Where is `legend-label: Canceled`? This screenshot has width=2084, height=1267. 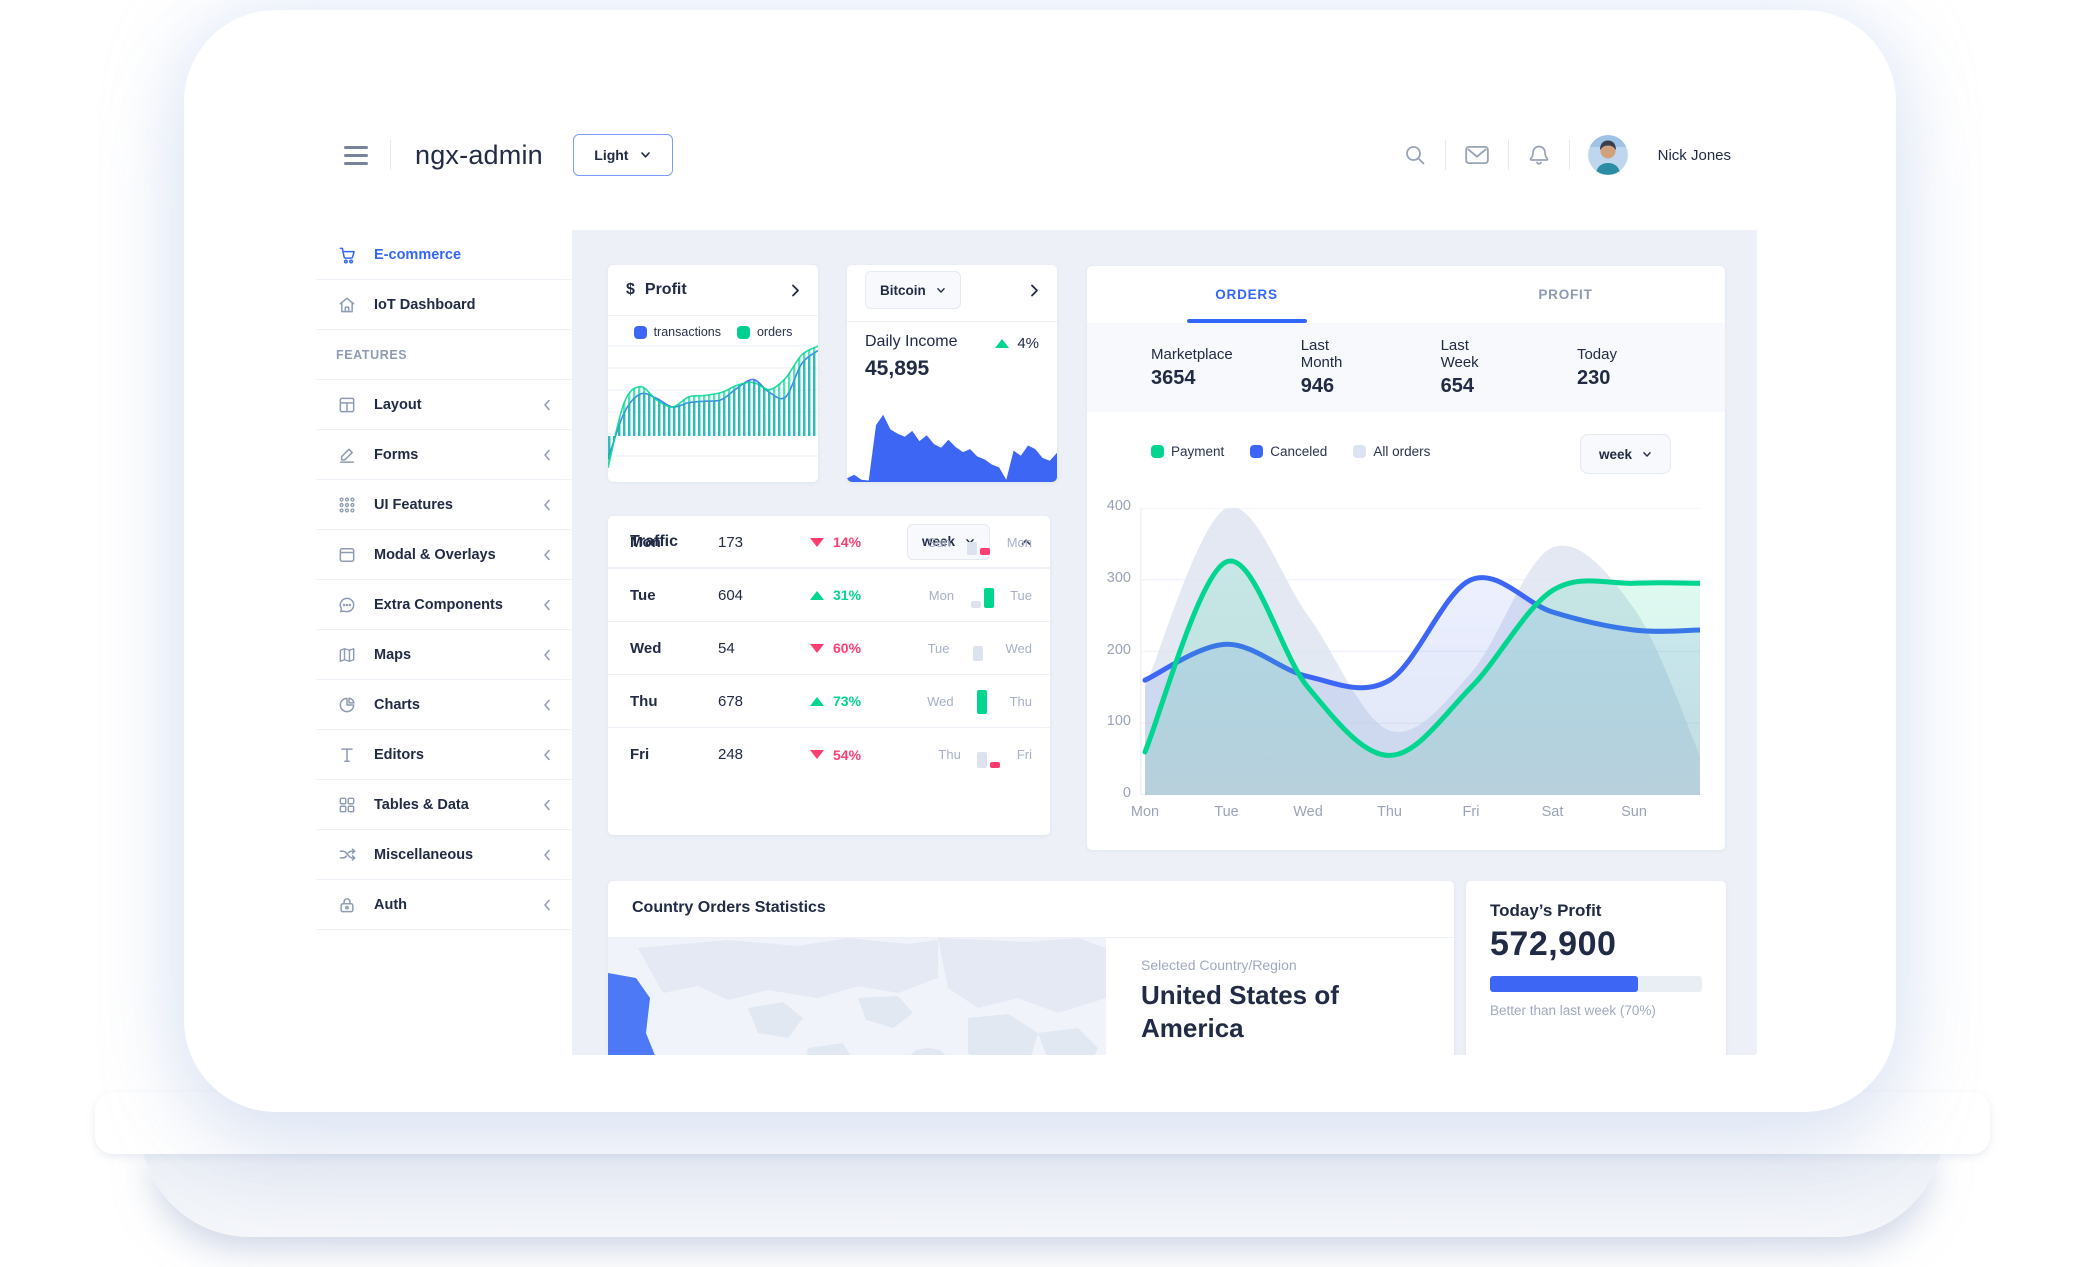 legend-label: Canceled is located at coordinates (1299, 451).